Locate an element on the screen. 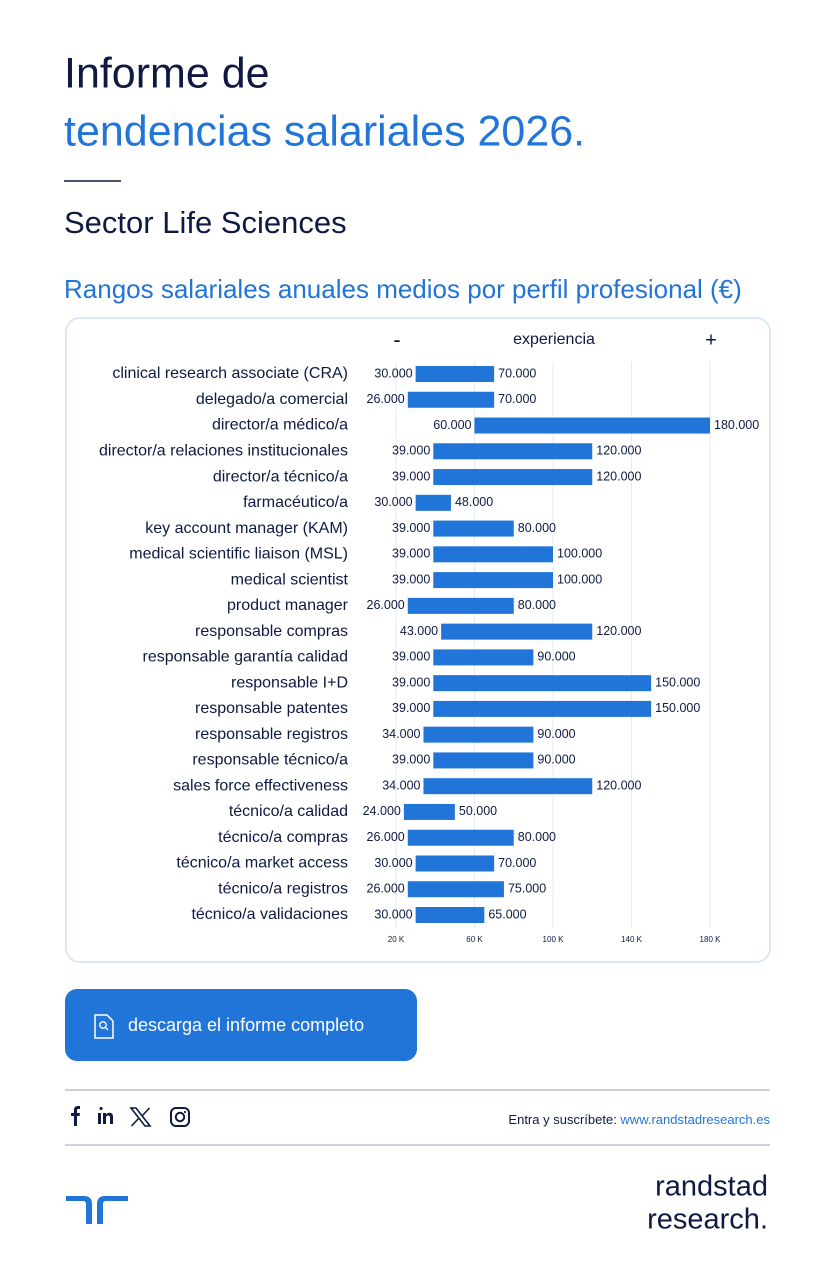 Image resolution: width=837 pixels, height=1280 pixels. category-label: director/a técnico/a is located at coordinates (280, 476).